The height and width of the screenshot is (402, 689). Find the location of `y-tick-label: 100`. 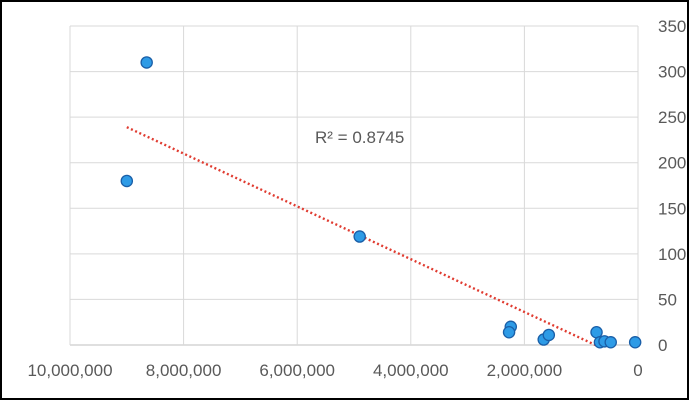

y-tick-label: 100 is located at coordinates (672, 254).